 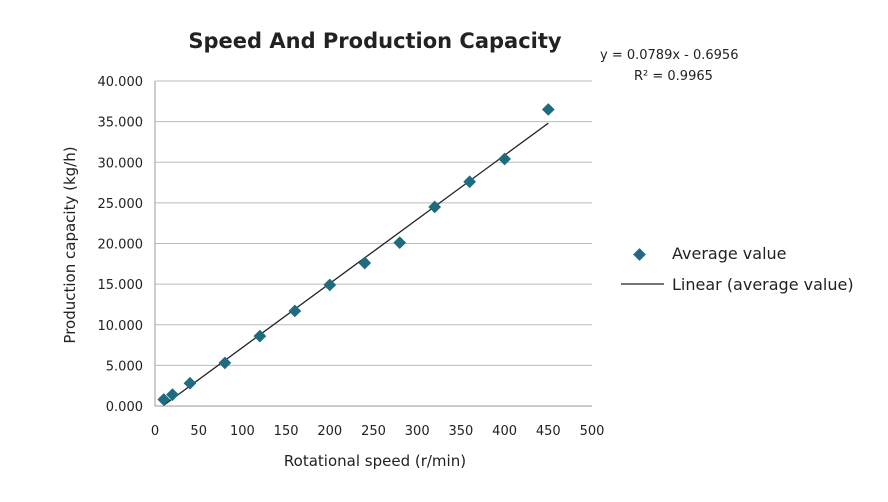 I want to click on y-tick-label: 0.000, so click(x=124, y=407).